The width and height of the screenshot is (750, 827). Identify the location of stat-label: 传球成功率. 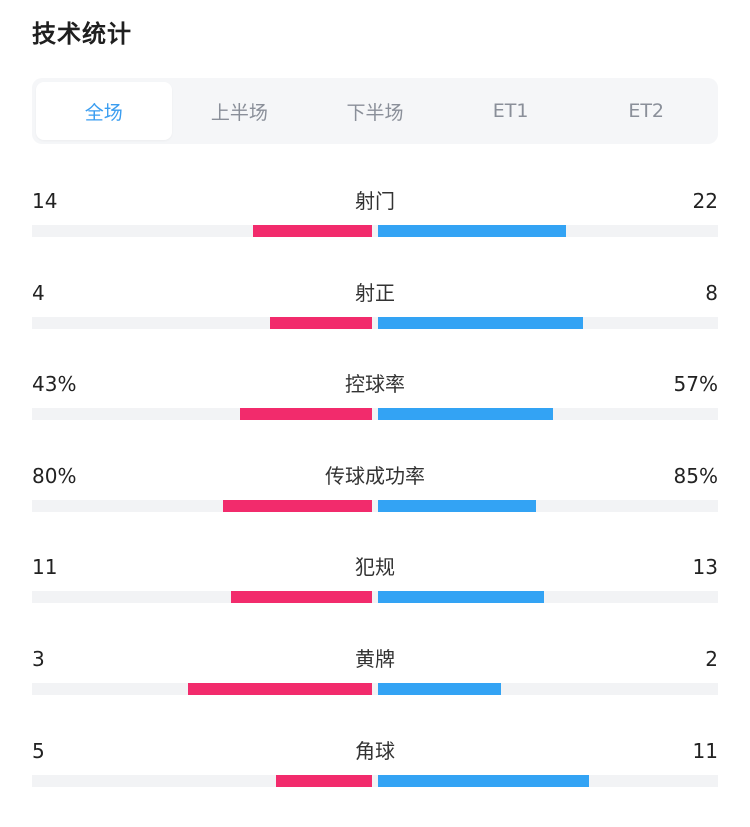
(375, 475).